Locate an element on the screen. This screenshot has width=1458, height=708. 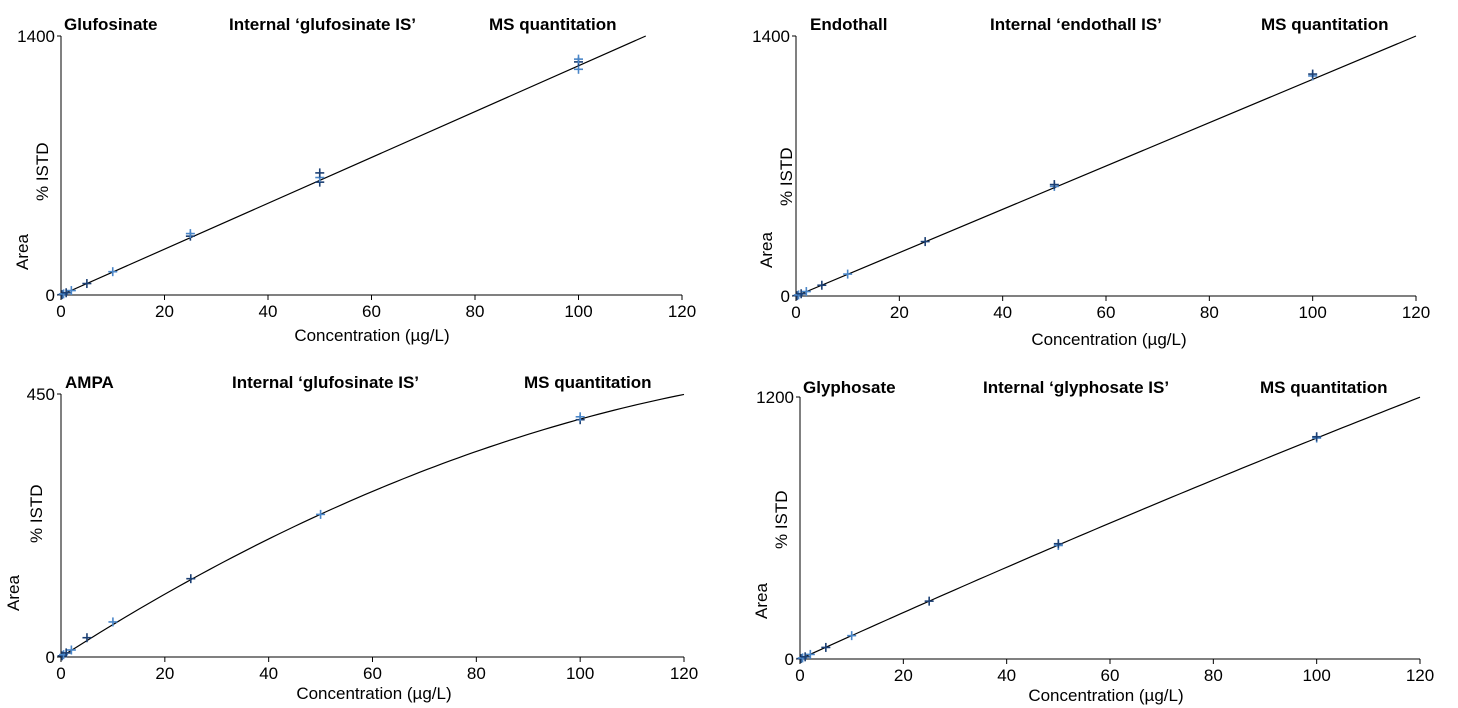
chart-title: AMPA is located at coordinates (89, 382).